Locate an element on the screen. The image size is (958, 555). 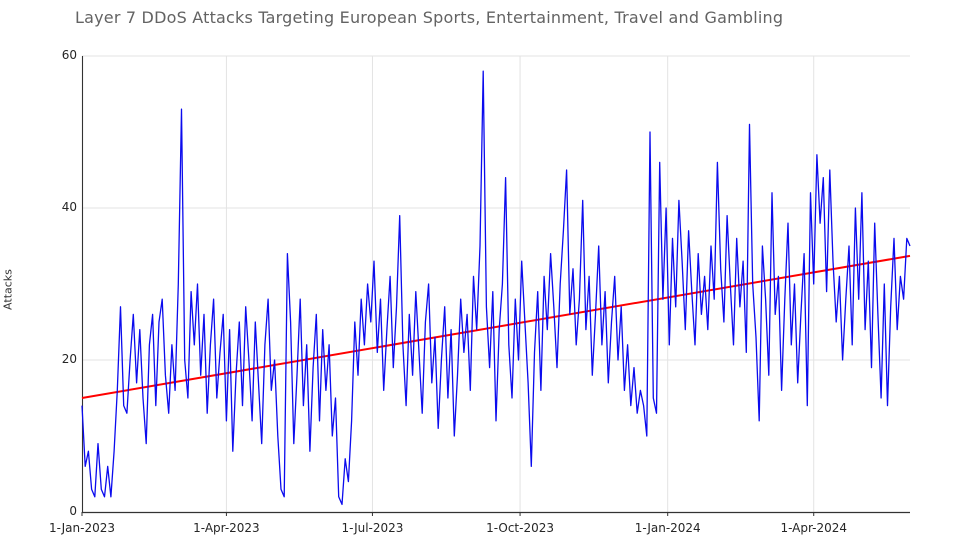
y-tick-label: 0 is located at coordinates (73, 511).